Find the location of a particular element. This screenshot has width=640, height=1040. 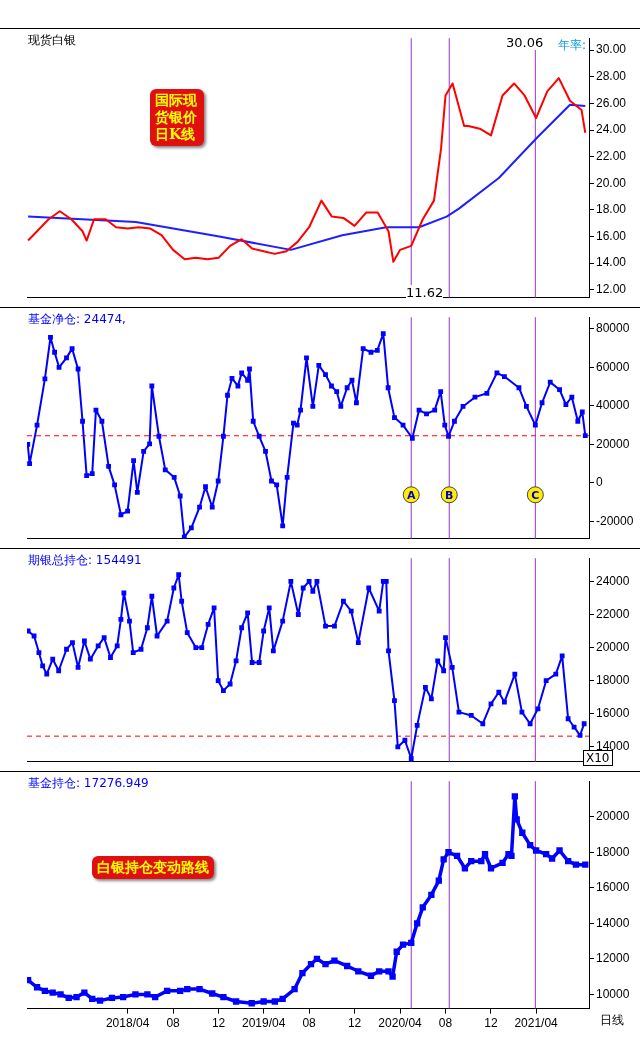

y-tick-label: 24000 is located at coordinates (613, 580).